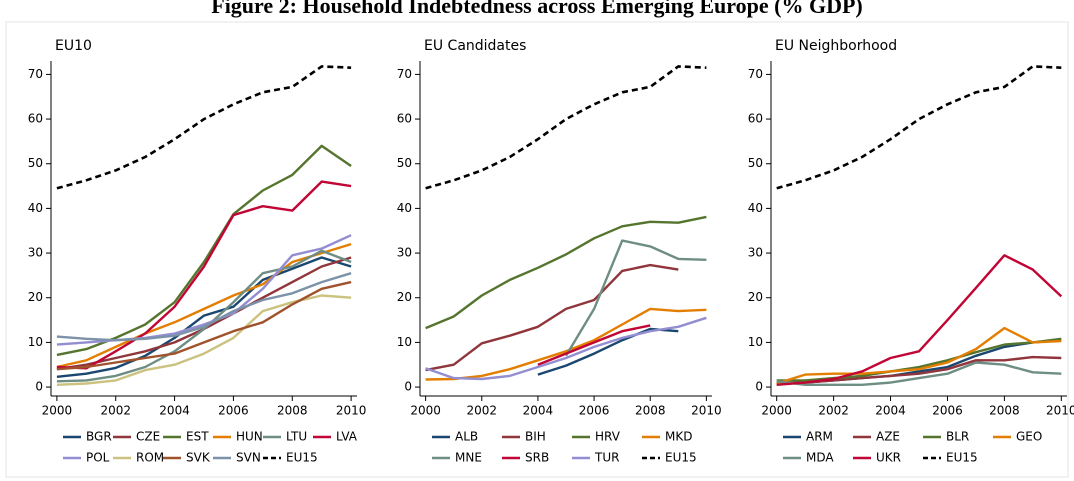 Image resolution: width=1074 pixels, height=481 pixels. I want to click on legend-label: MDA, so click(820, 458).